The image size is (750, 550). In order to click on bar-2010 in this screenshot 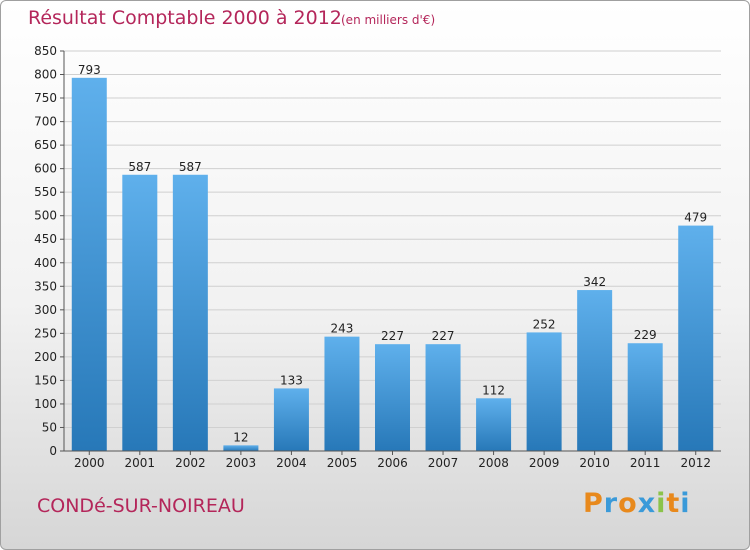, I will do `click(595, 370)`.